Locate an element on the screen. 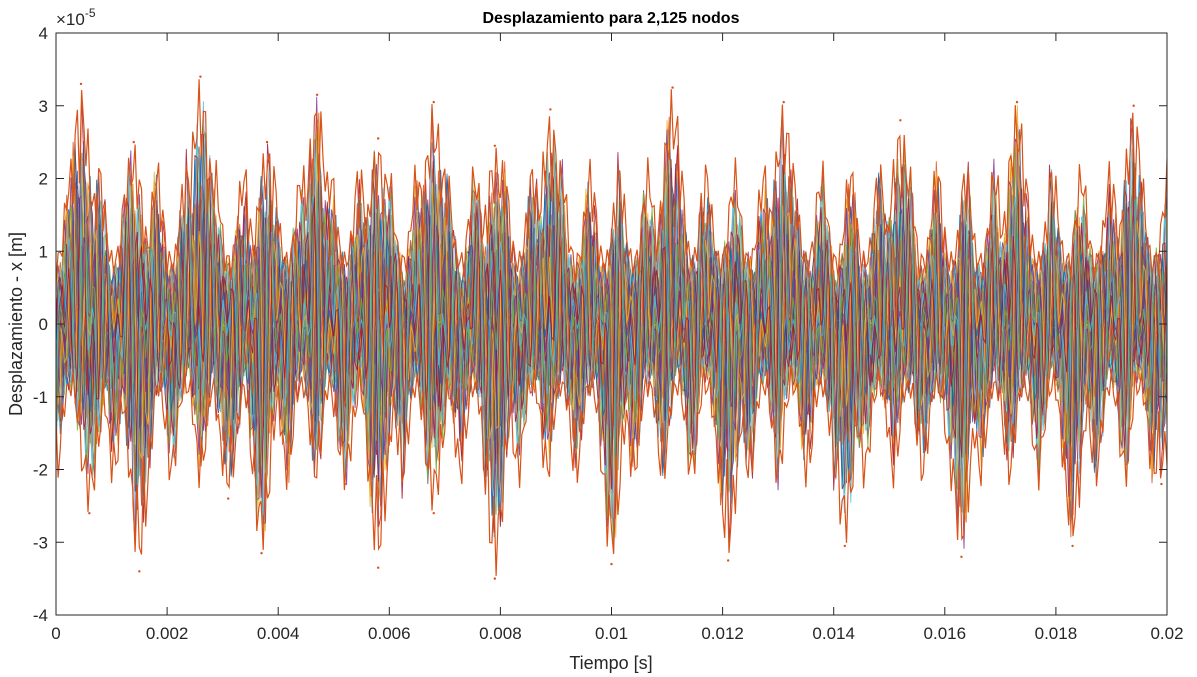  x-tick-label: 0.002 is located at coordinates (167, 633).